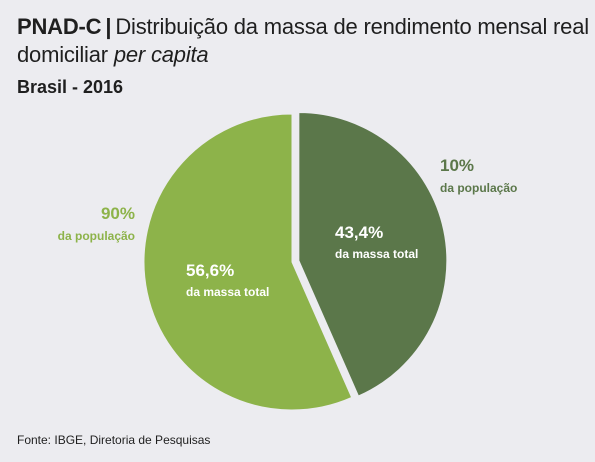  Describe the element at coordinates (70, 87) in the screenshot. I see `chart-subtitle: Brasil - 2016` at that location.